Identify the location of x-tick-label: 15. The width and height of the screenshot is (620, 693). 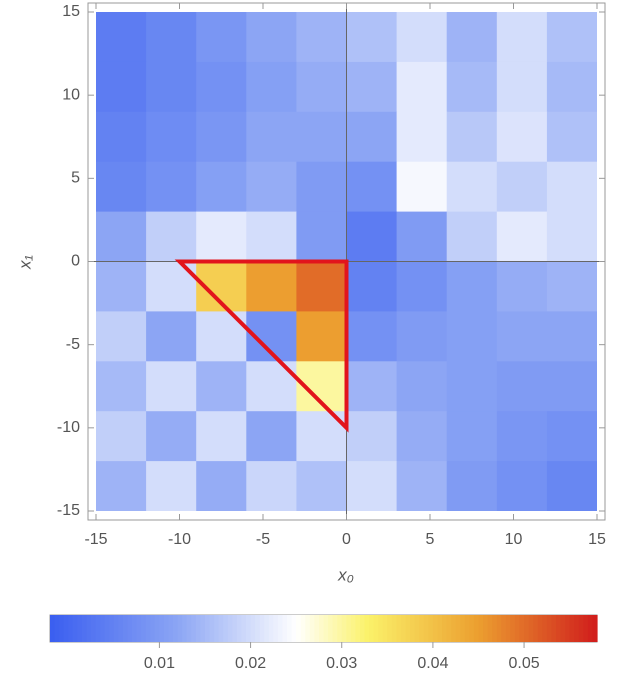
(597, 539).